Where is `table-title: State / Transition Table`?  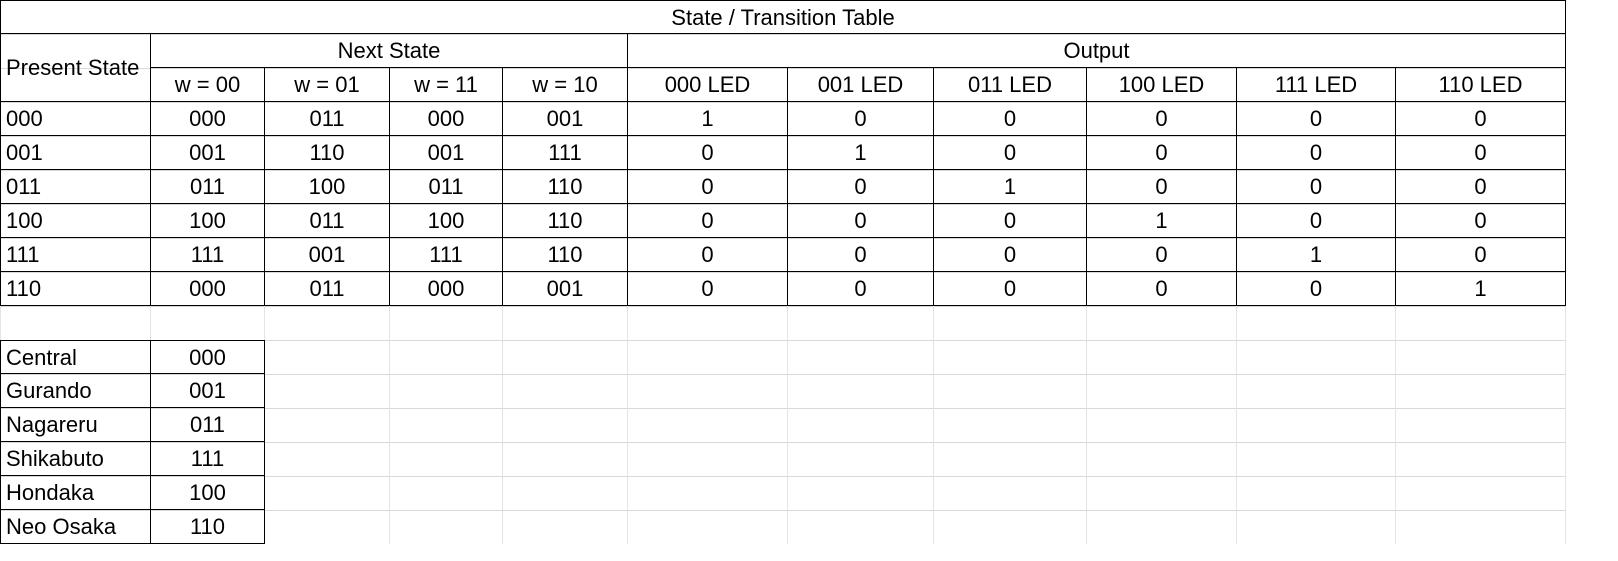 table-title: State / Transition Table is located at coordinates (783, 17).